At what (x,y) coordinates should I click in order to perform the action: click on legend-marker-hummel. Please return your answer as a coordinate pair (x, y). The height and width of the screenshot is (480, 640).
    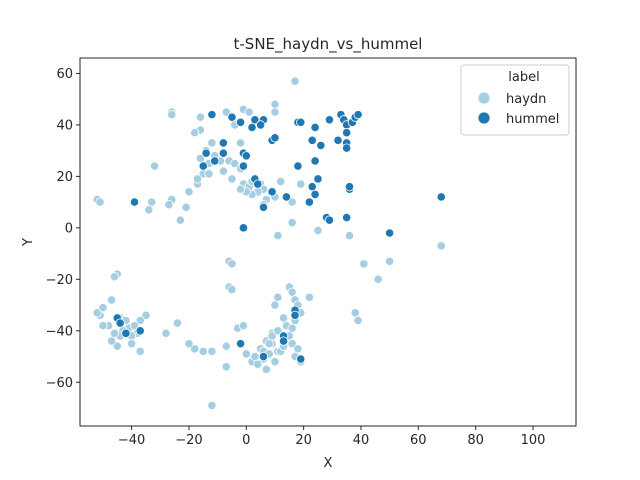
    Looking at the image, I should click on (484, 118).